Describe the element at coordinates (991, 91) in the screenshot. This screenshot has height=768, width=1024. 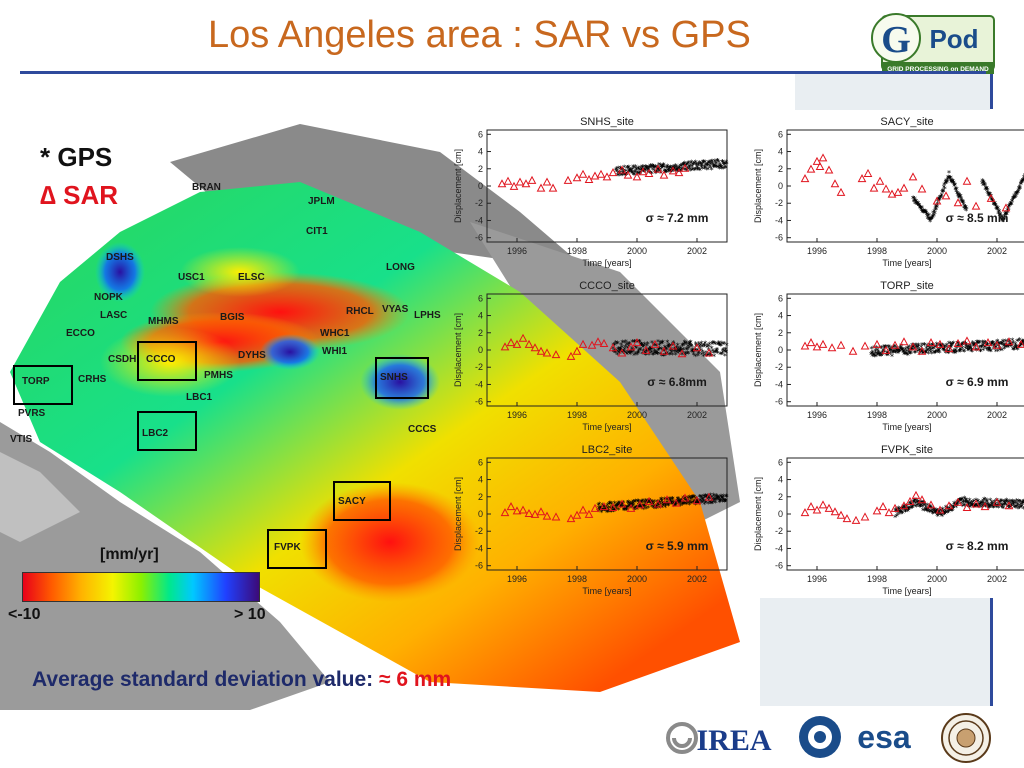
I see `right-rule-top` at that location.